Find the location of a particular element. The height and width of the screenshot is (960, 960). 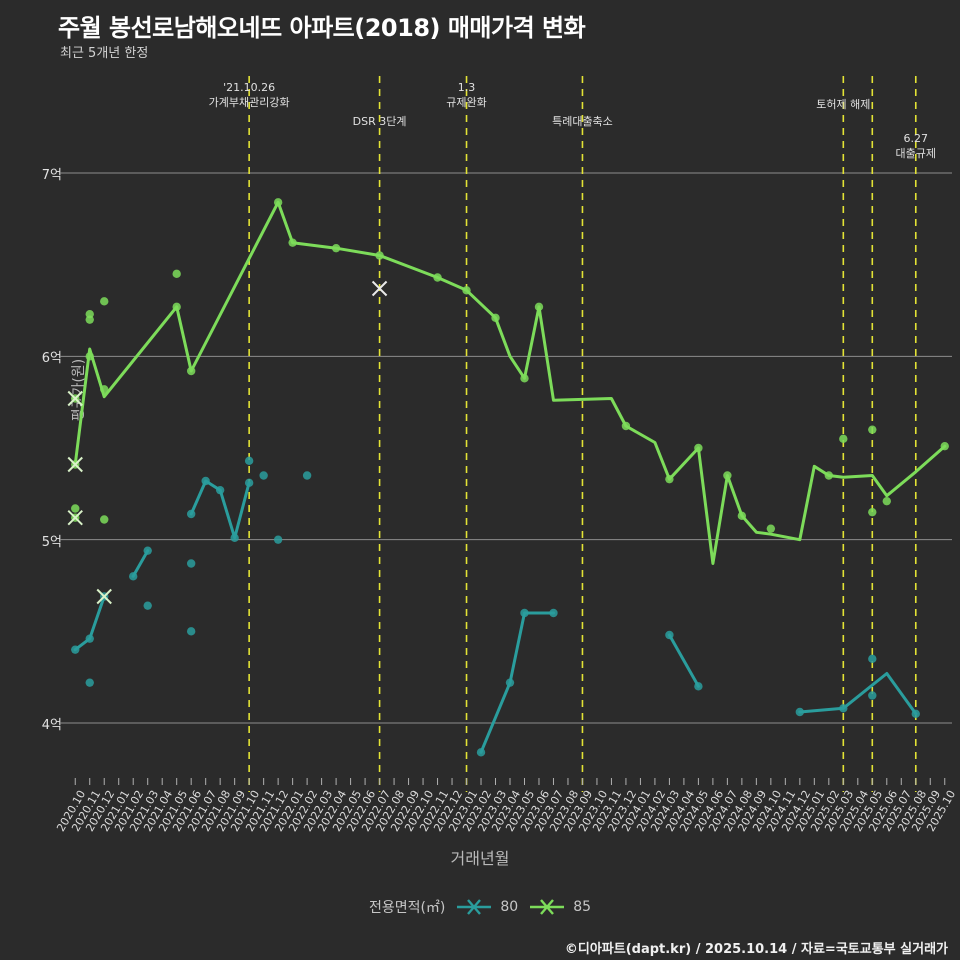

annotation-date: 1.3 is located at coordinates (466, 87).